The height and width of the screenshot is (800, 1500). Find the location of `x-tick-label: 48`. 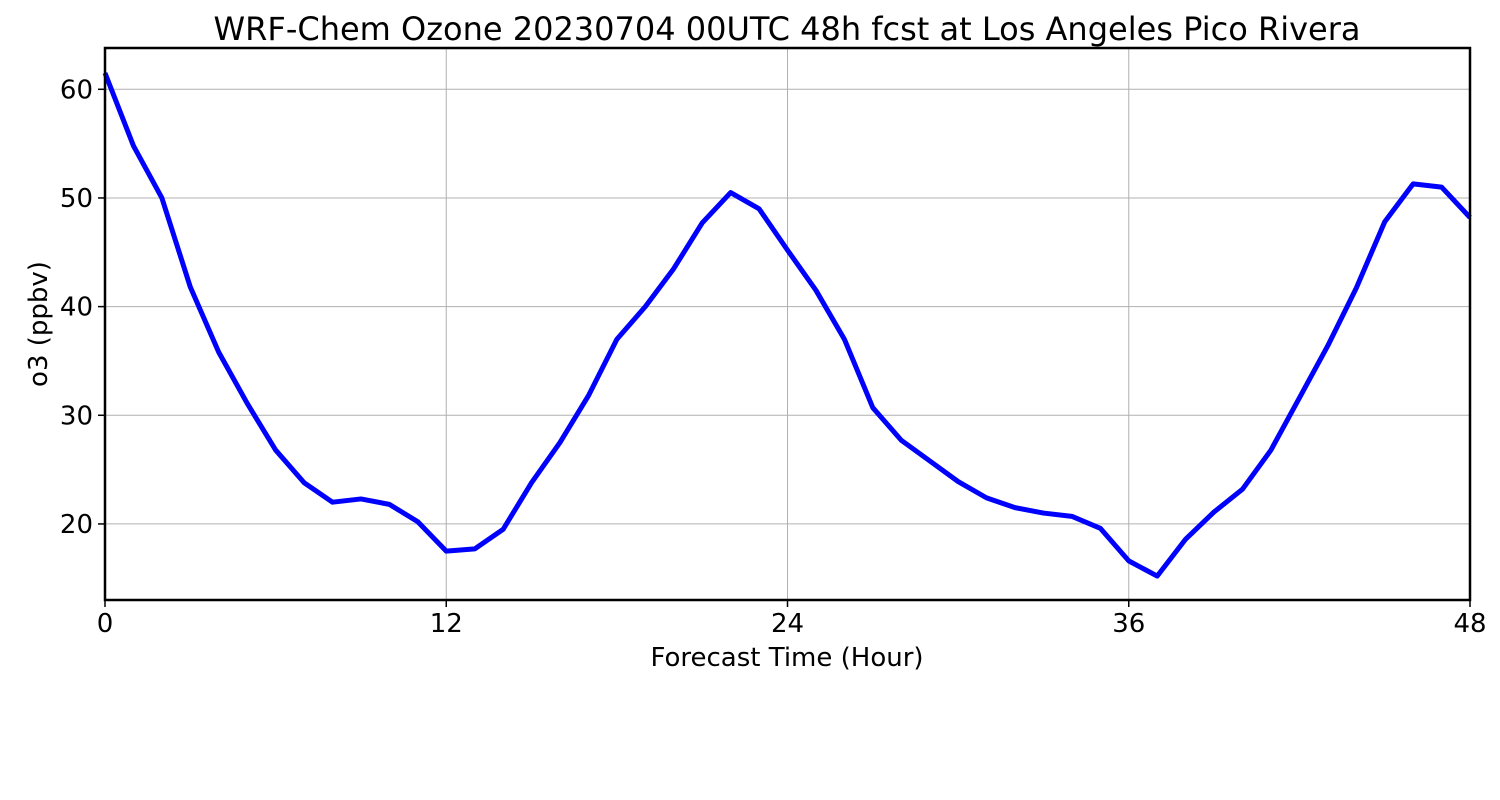

x-tick-label: 48 is located at coordinates (1469, 624).